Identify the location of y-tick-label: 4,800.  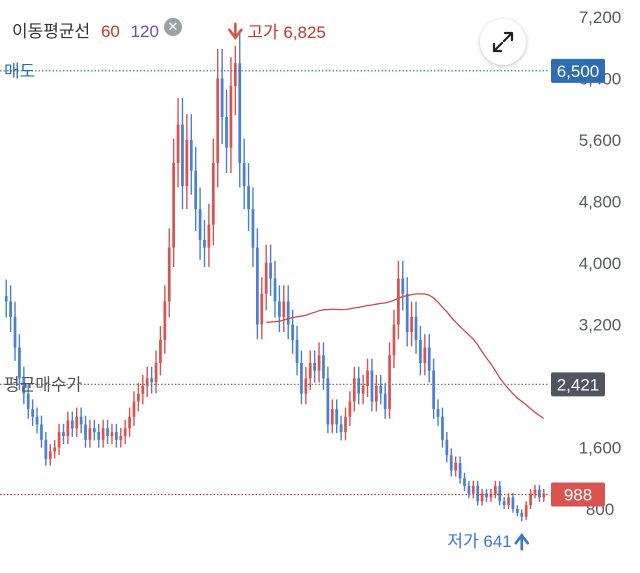
(600, 202).